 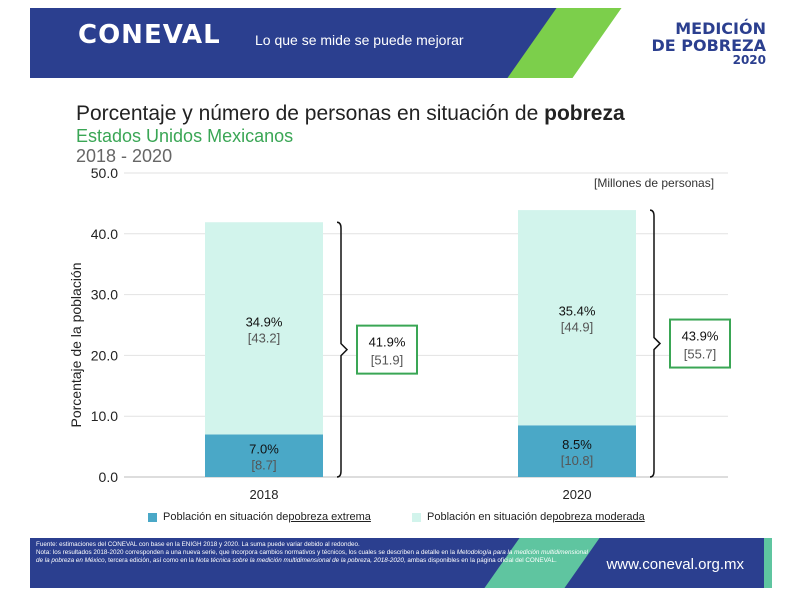 What do you see at coordinates (700, 336) in the screenshot?
I see `total-label-pct: 43.9%` at bounding box center [700, 336].